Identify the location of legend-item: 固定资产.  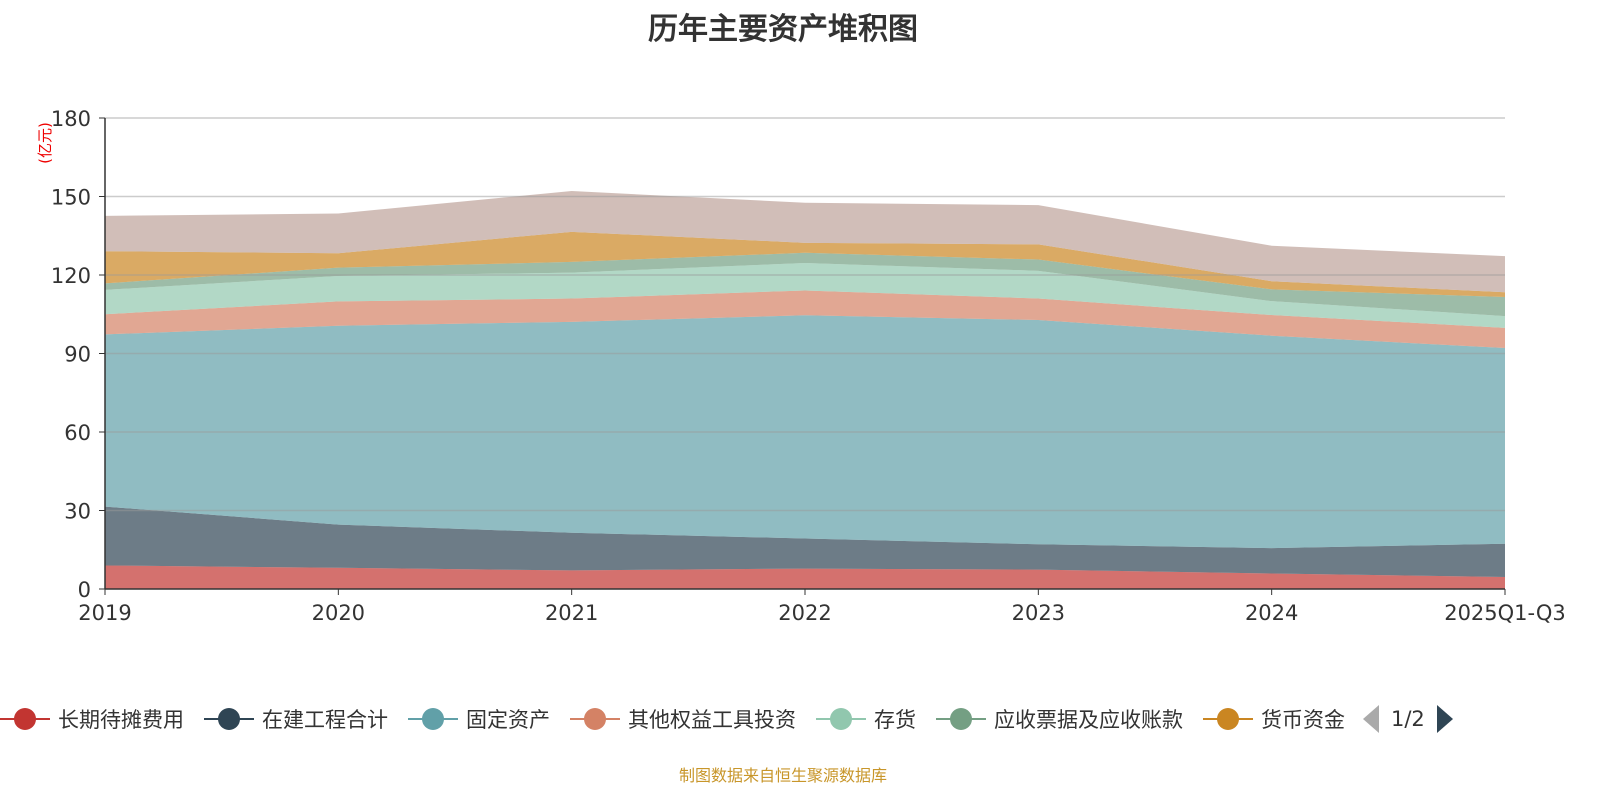
(479, 719).